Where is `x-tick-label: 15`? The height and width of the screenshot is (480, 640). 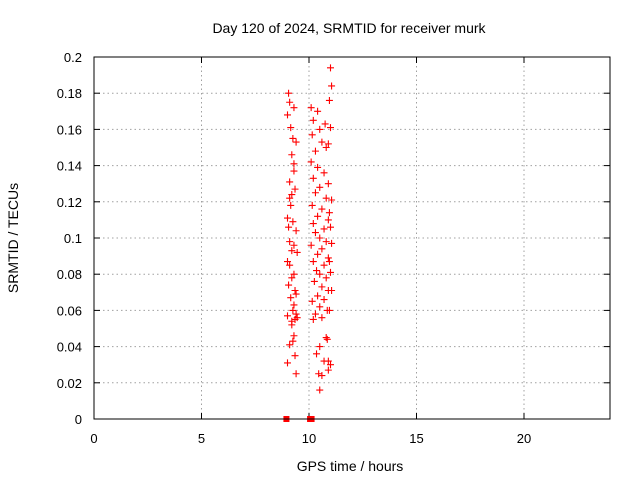 x-tick-label: 15 is located at coordinates (416, 438).